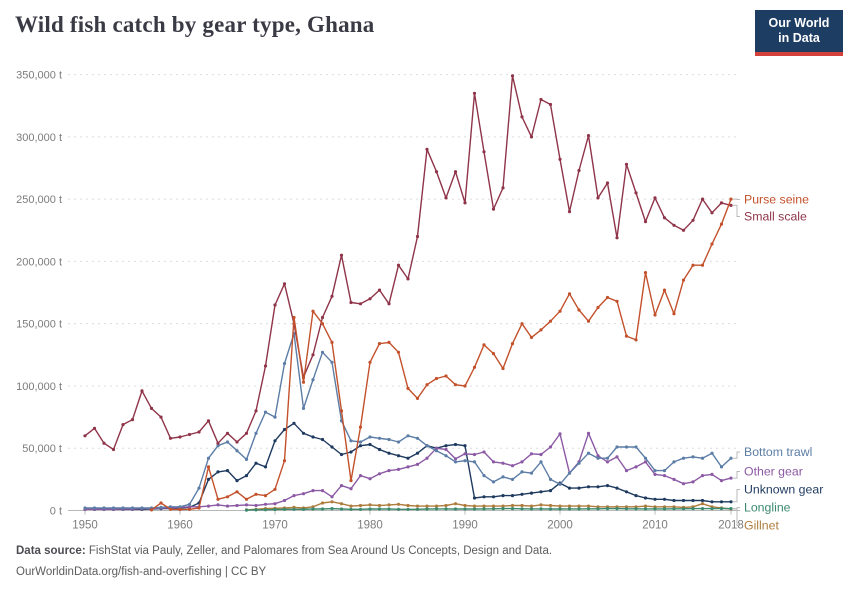  I want to click on owid-logo: Our World in Data, so click(799, 33).